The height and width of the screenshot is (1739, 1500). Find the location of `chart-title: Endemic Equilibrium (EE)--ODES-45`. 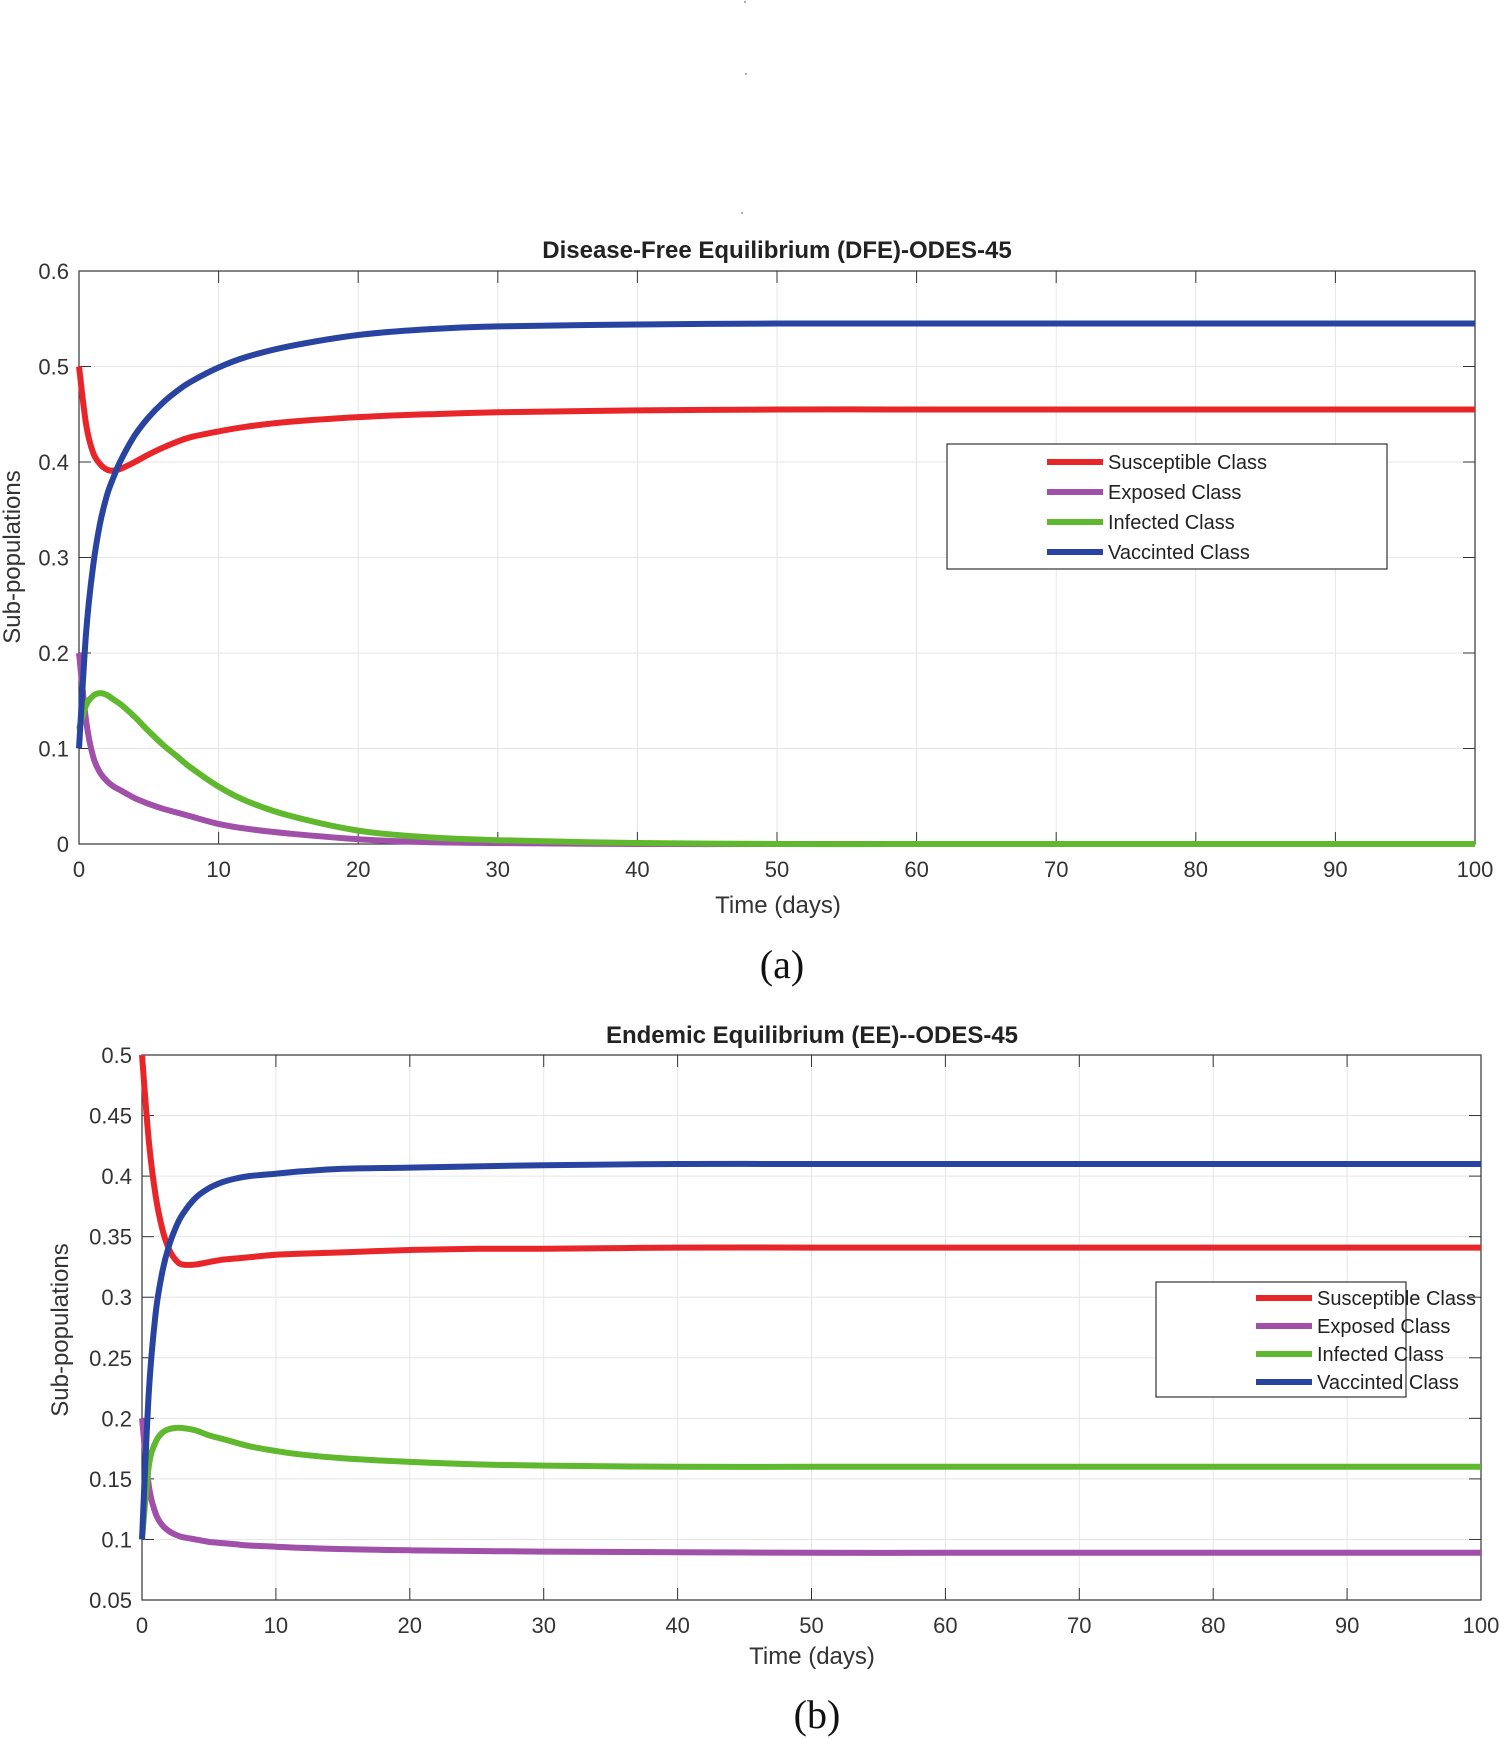

chart-title: Endemic Equilibrium (EE)--ODES-45 is located at coordinates (812, 1035).